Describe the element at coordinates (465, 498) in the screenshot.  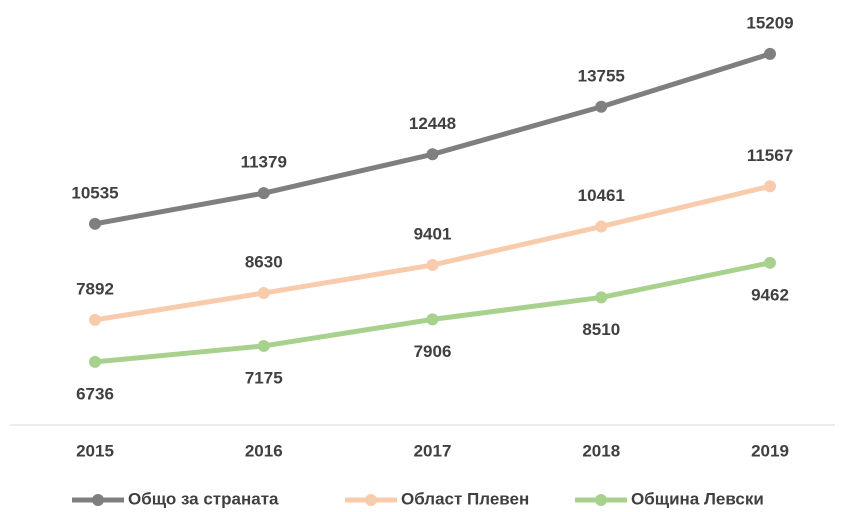
I see `legend-label: Област Плевен` at that location.